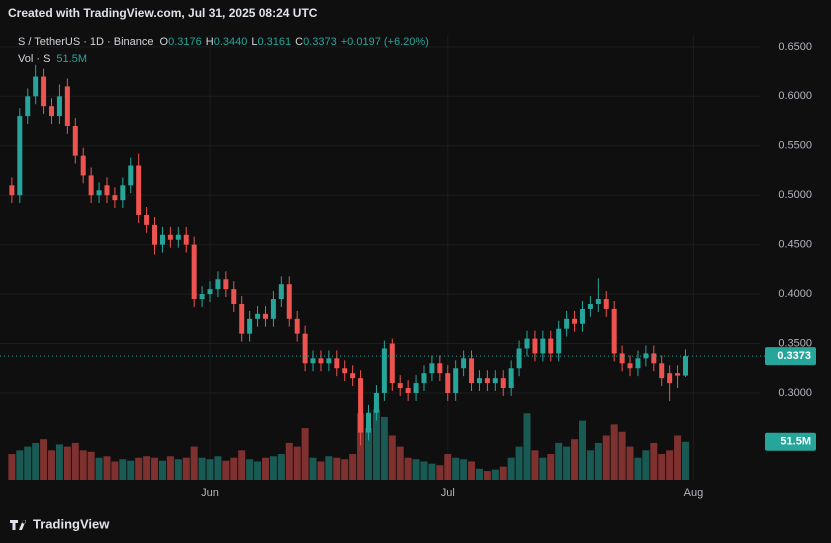  I want to click on x-tick-label: Aug, so click(694, 493).